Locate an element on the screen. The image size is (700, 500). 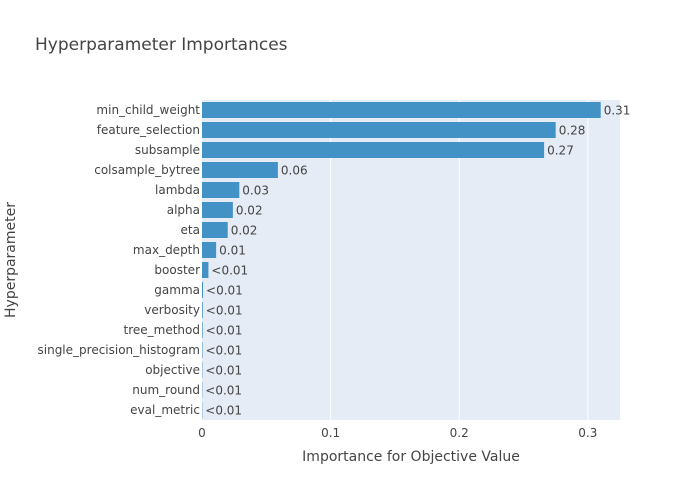
value-label: 0.31 is located at coordinates (617, 111).